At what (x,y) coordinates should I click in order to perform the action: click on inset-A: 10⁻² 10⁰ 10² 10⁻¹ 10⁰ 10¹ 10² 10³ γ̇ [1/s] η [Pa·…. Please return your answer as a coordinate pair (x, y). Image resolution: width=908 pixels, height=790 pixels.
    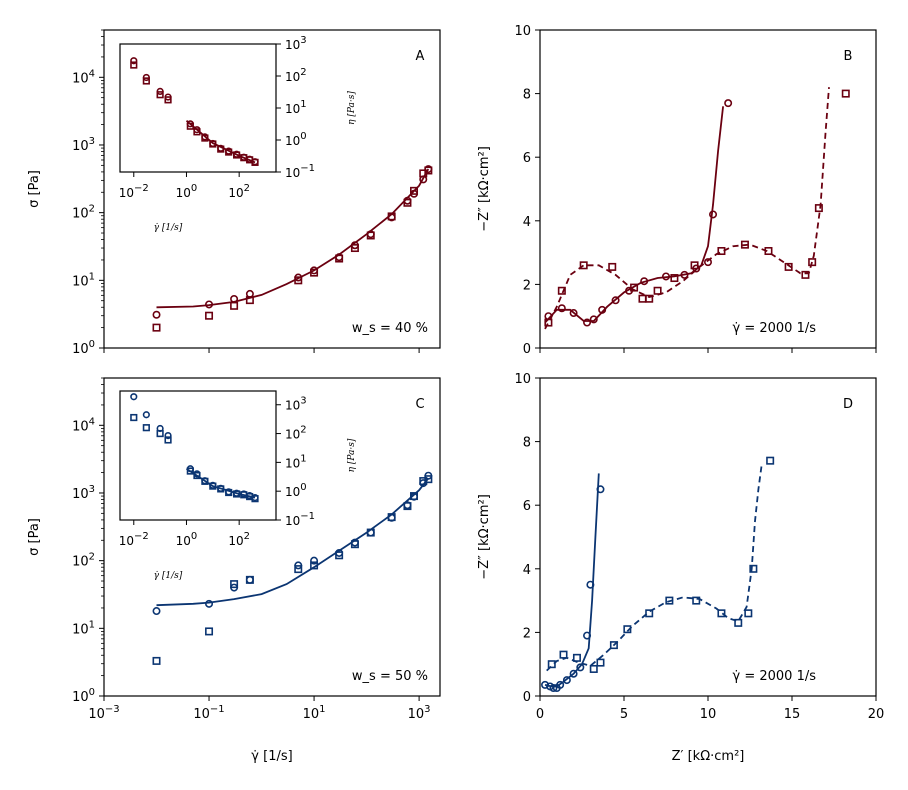
    Looking at the image, I should click on (238, 134).